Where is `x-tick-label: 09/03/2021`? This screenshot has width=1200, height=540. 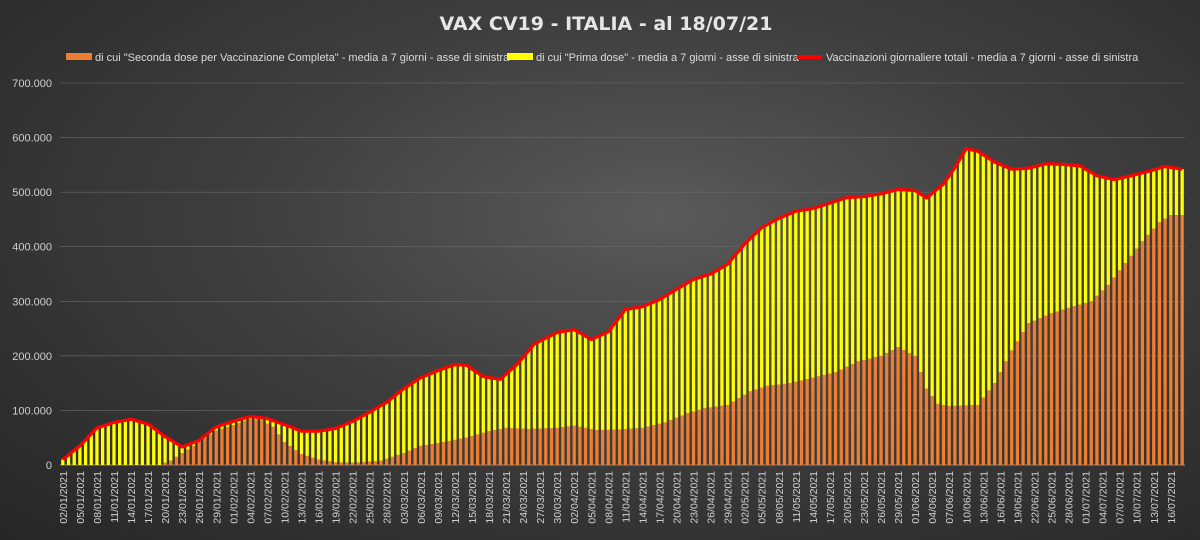 x-tick-label: 09/03/2021 is located at coordinates (439, 497).